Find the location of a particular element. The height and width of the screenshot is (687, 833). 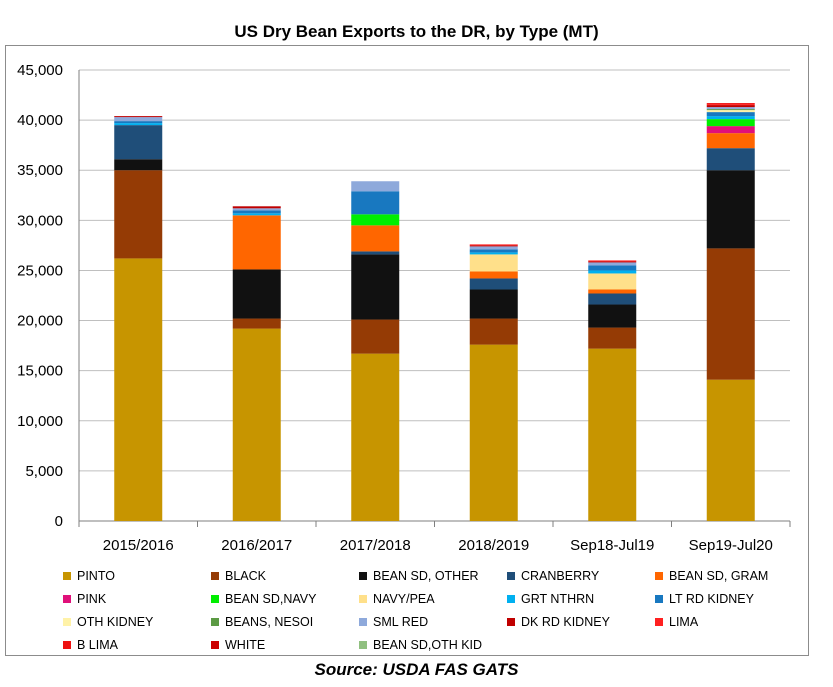

legend-label: BEAN SD, GRAM is located at coordinates (719, 575).